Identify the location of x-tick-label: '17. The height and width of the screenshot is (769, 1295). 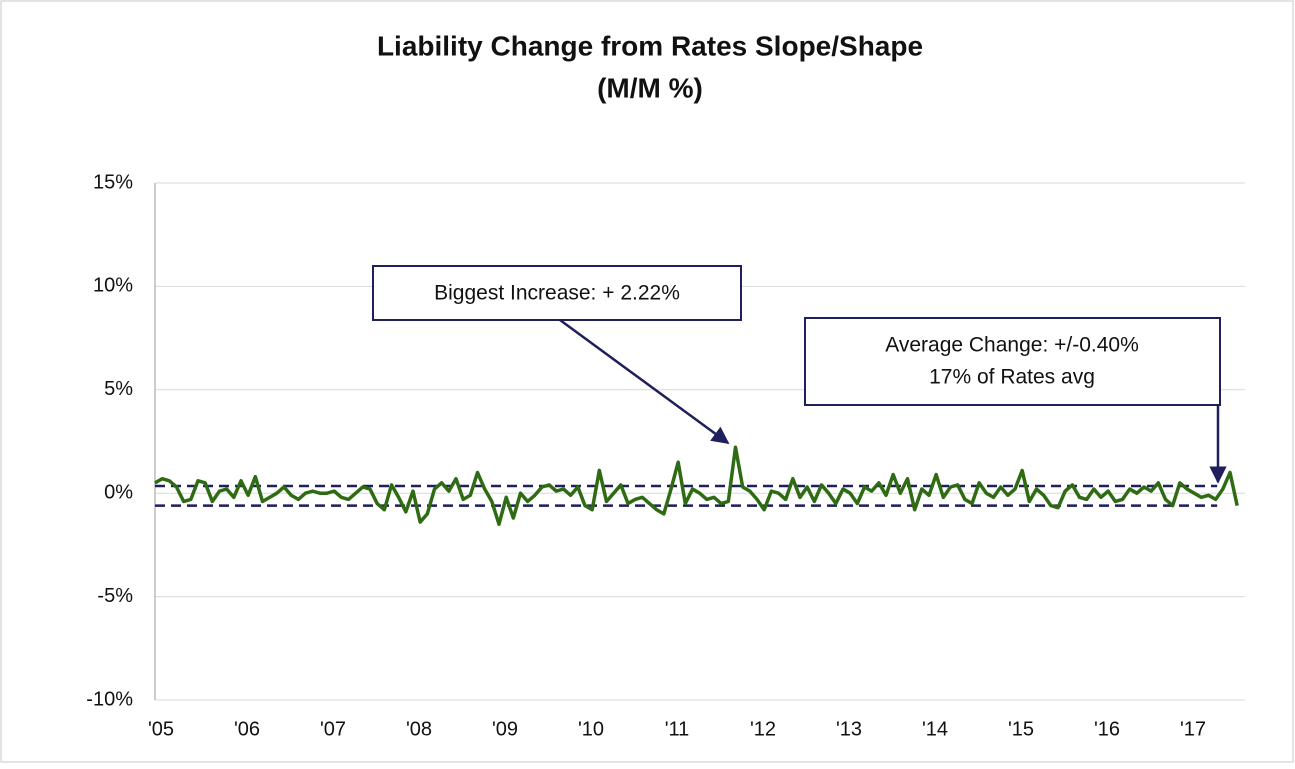
(1193, 729).